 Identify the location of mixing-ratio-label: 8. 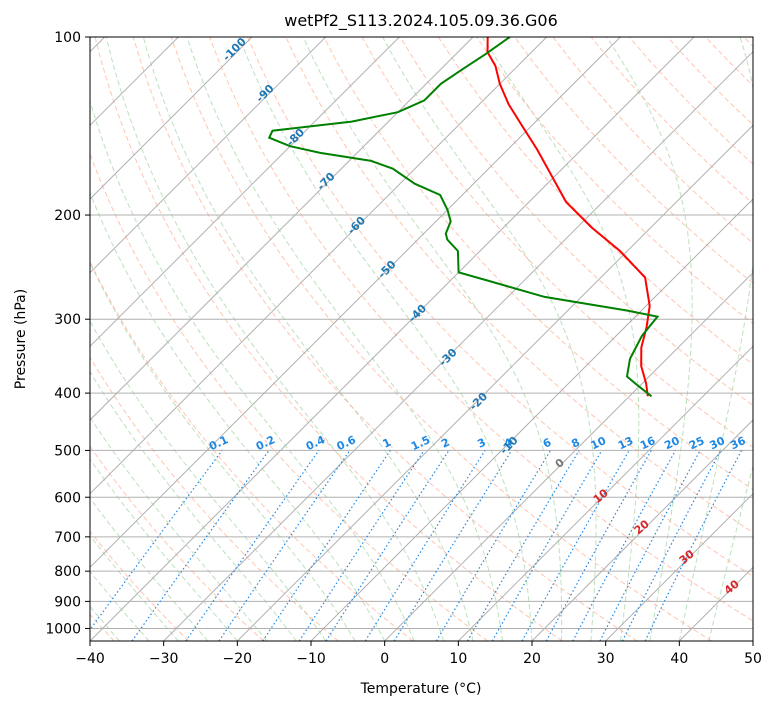
(575, 443).